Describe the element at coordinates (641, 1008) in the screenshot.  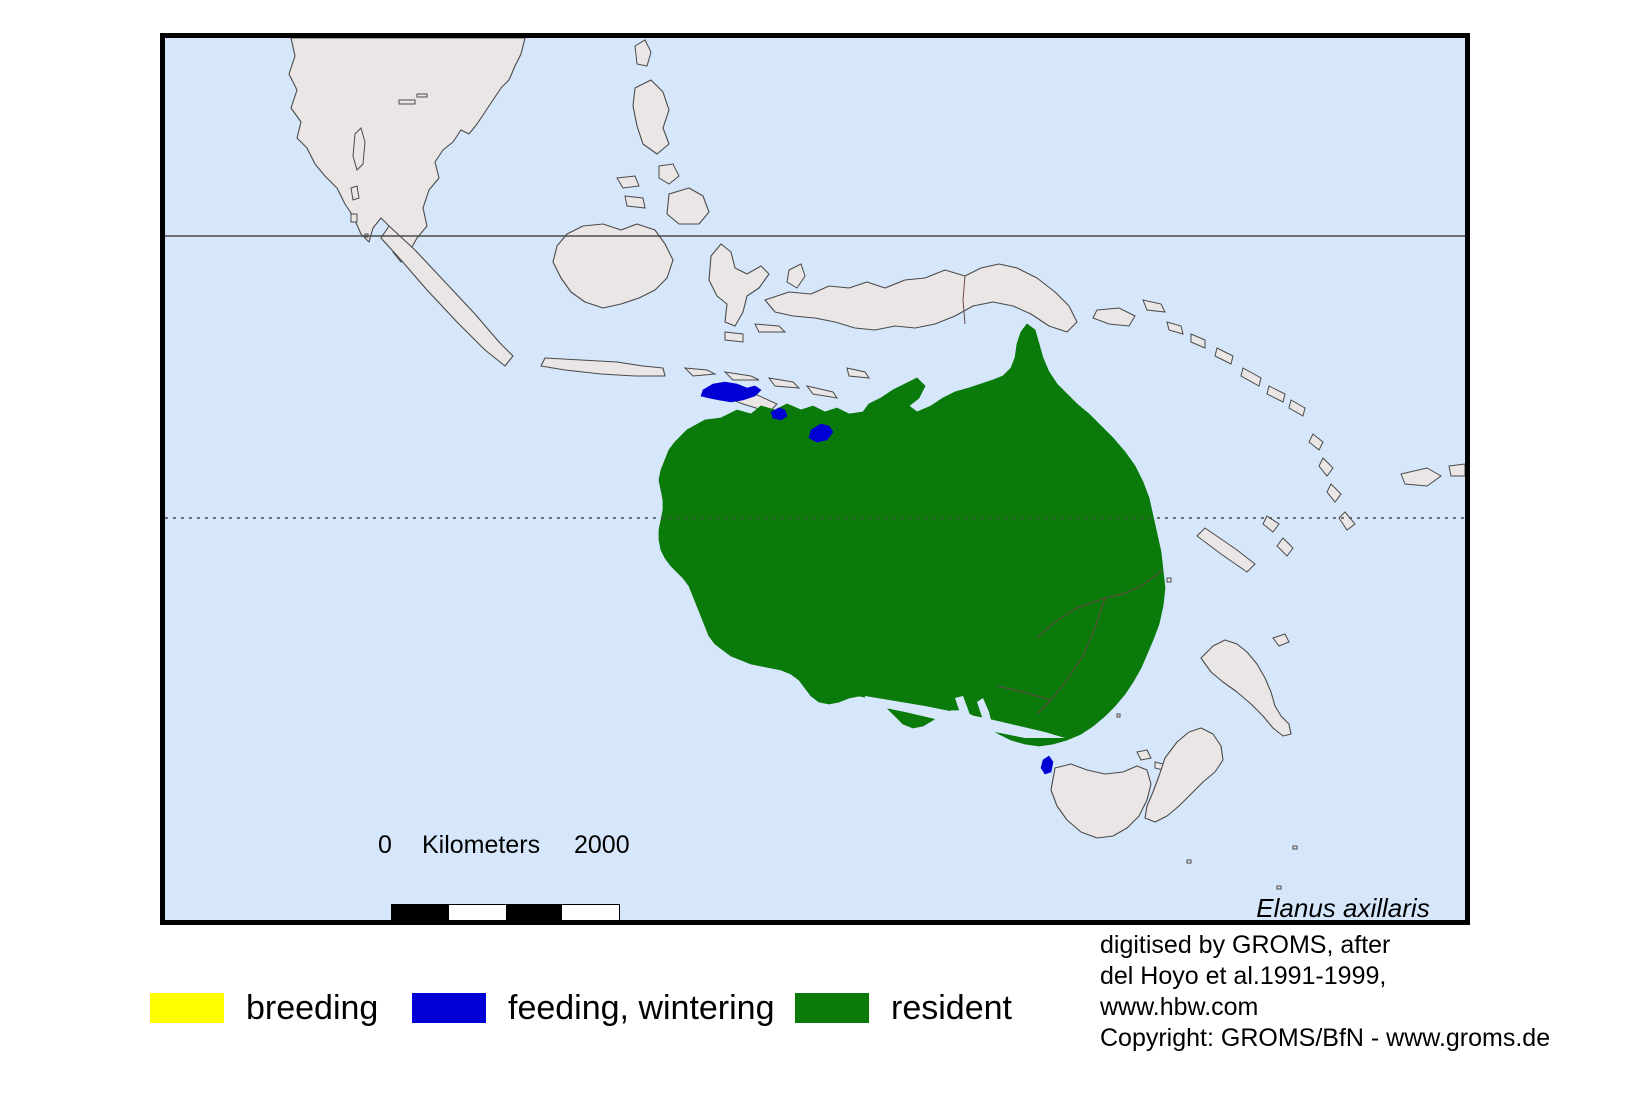
I see `legend-label-feeding-wintering: feeding, wintering` at that location.